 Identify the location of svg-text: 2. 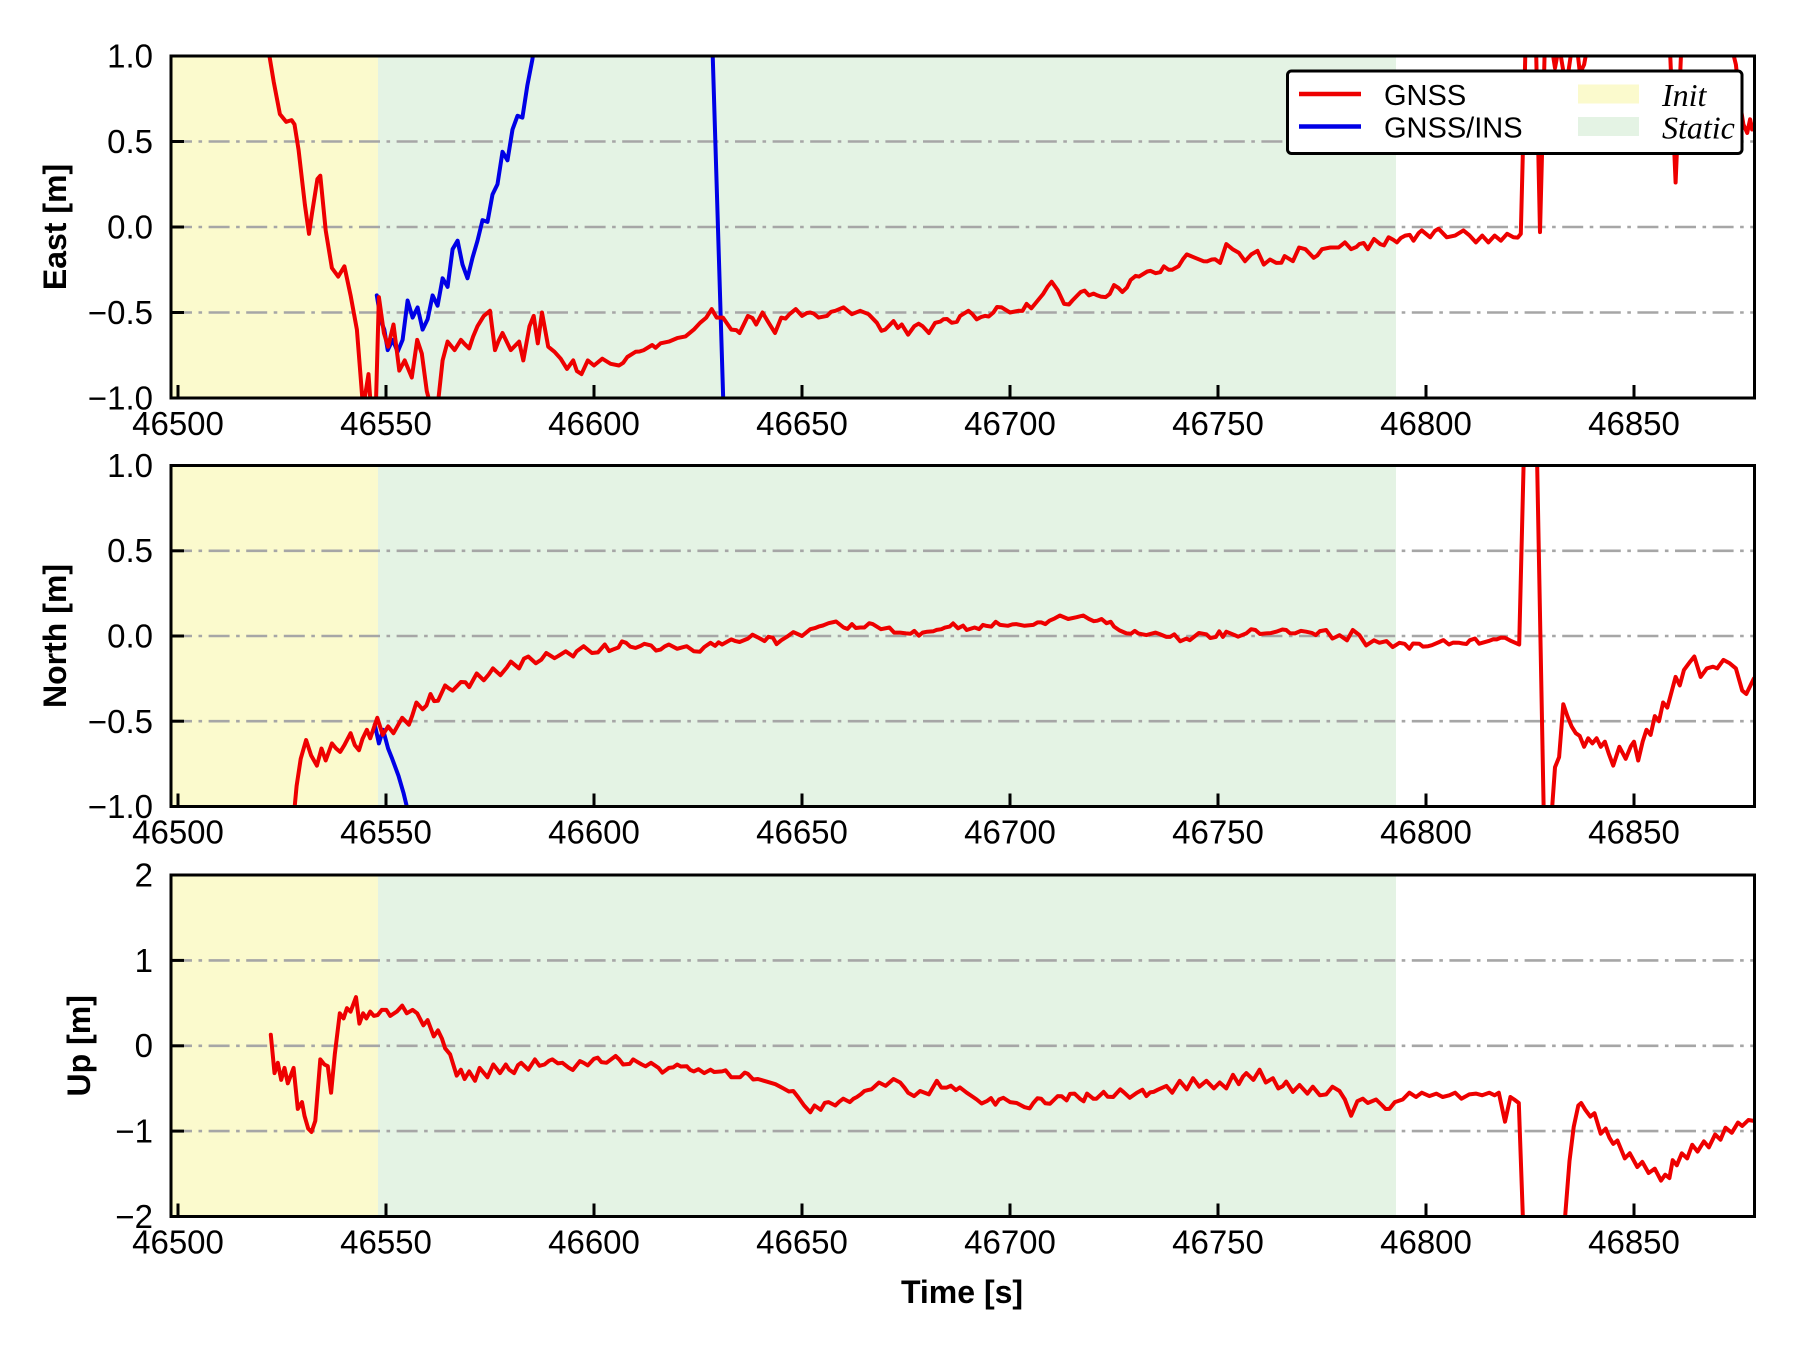
(144, 875).